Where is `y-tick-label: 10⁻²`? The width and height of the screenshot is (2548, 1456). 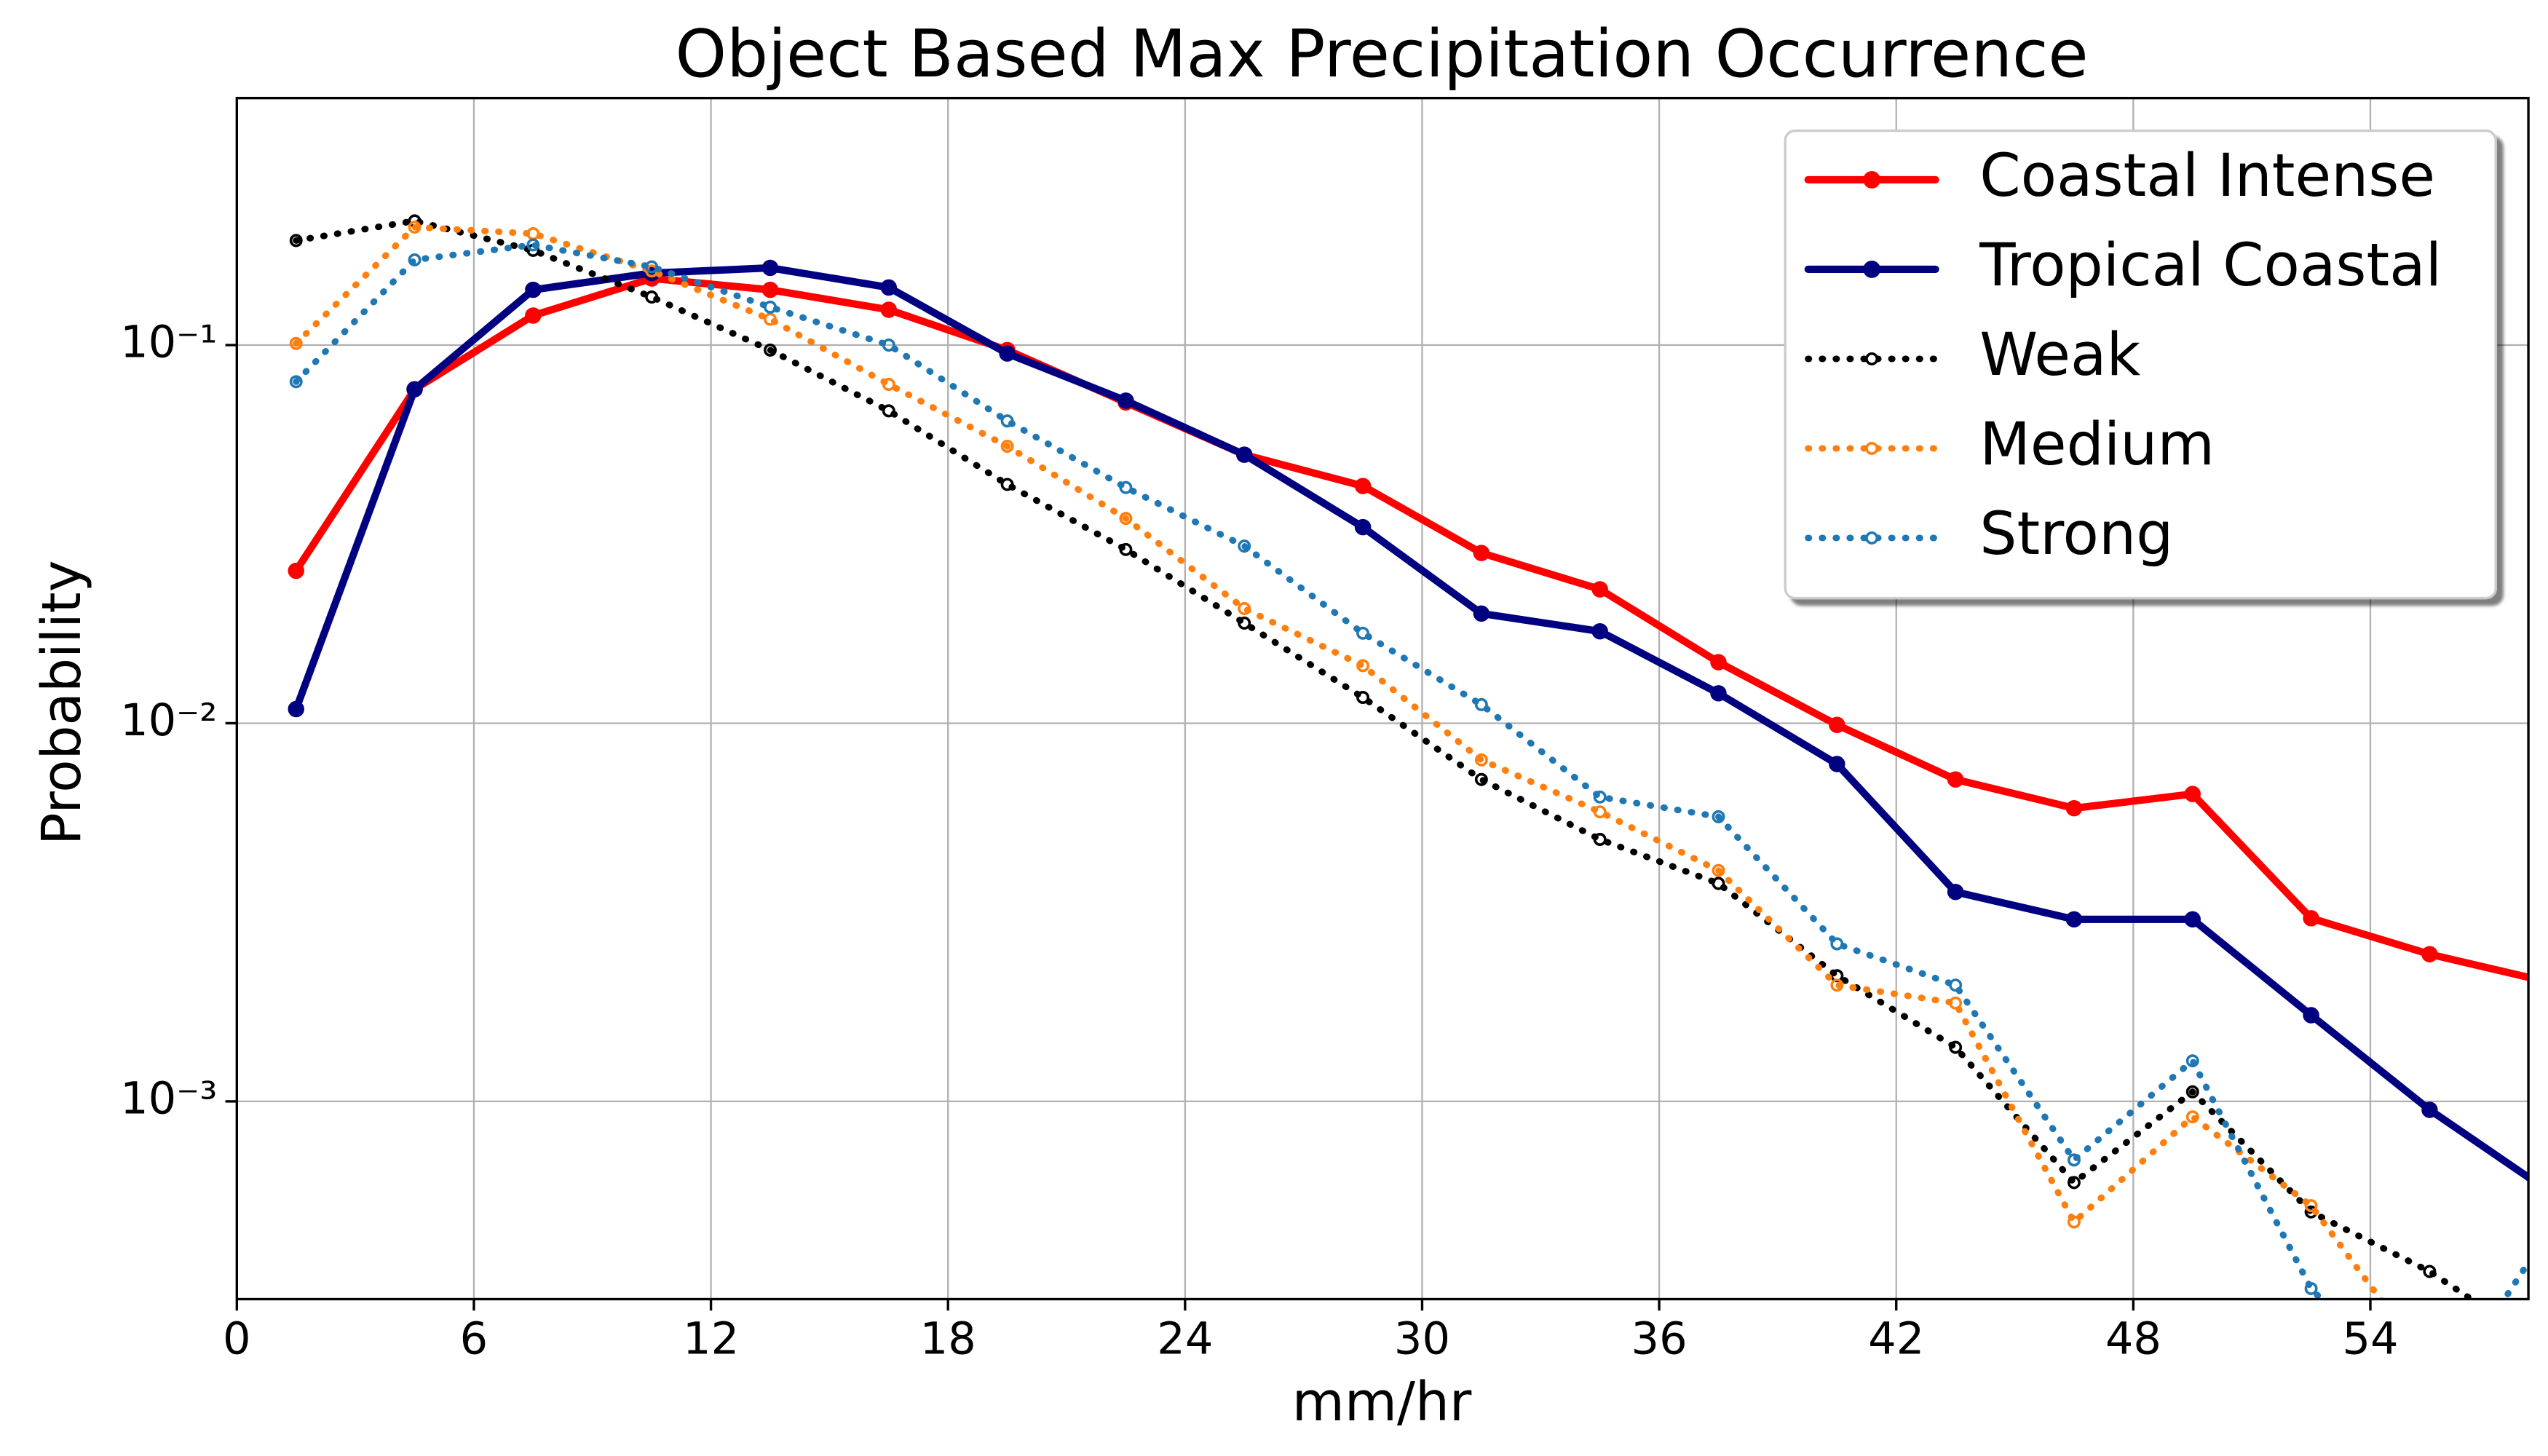 y-tick-label: 10⁻² is located at coordinates (168, 720).